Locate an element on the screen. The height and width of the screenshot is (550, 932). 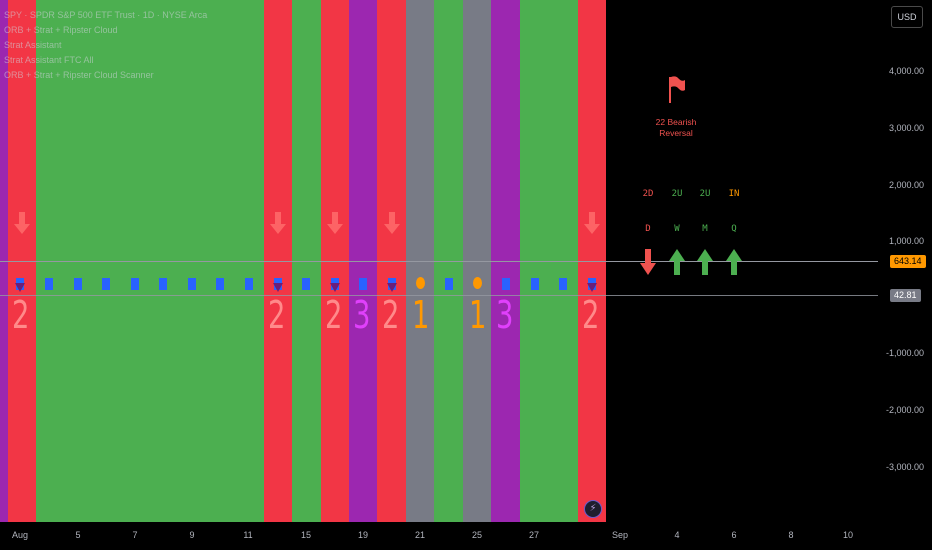
price-tick: 1,000.00 is located at coordinates (906, 241).